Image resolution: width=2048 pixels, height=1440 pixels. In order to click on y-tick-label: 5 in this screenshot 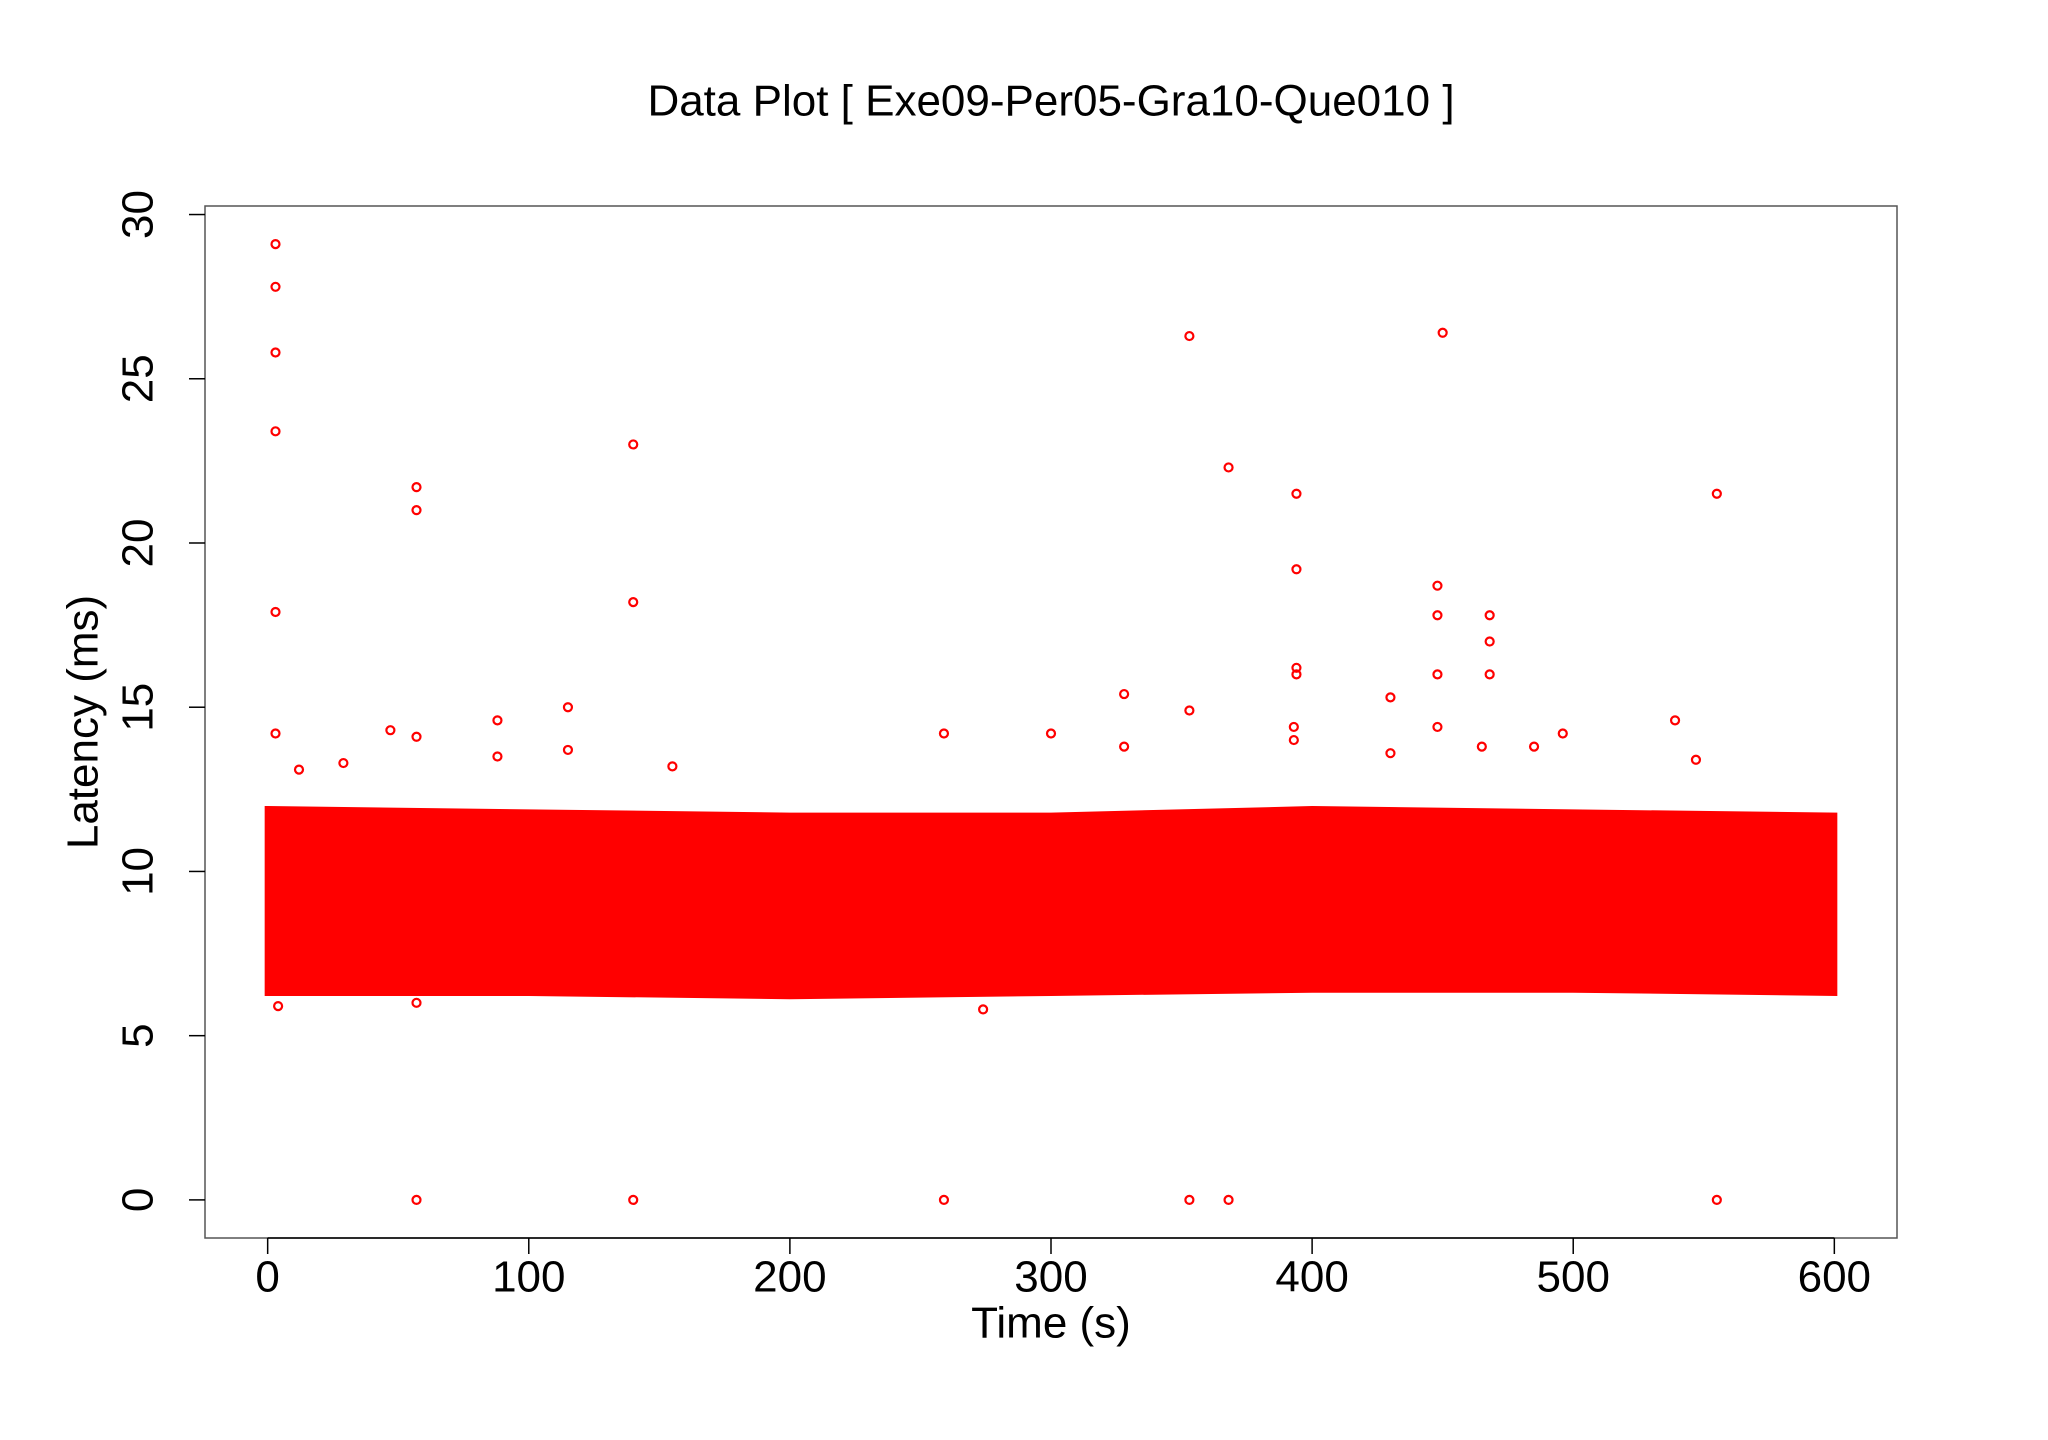, I will do `click(138, 1035)`.